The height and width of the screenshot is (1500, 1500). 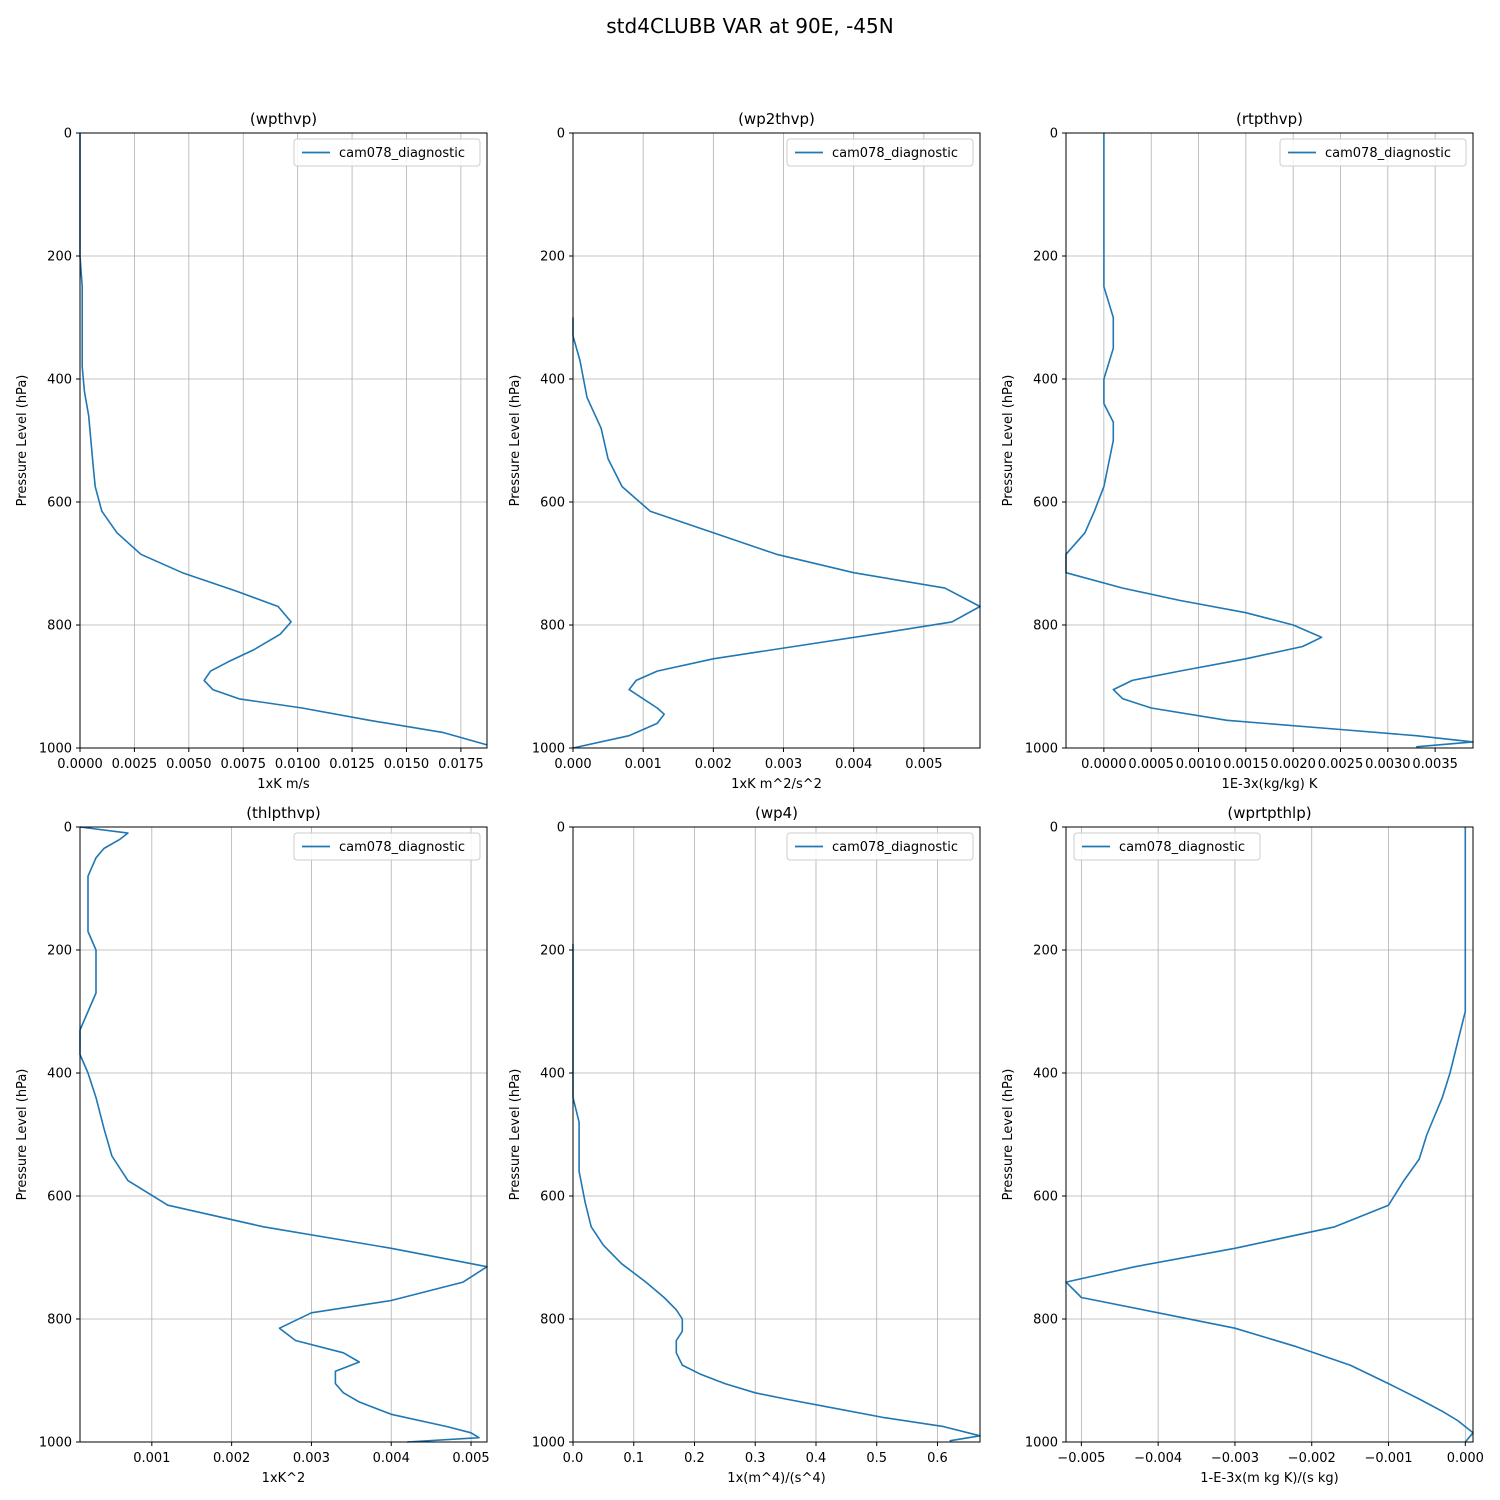 What do you see at coordinates (283, 784) in the screenshot?
I see `x-axis-label: 1xK m/s` at bounding box center [283, 784].